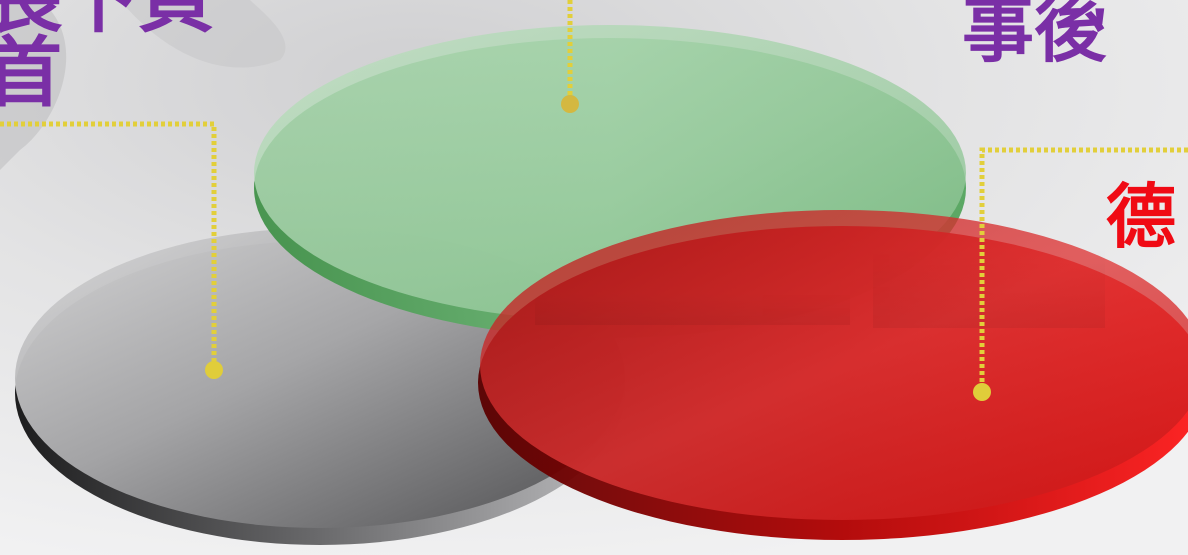 The width and height of the screenshot is (1188, 555). What do you see at coordinates (570, 104) in the screenshot?
I see `connector-top-dot` at bounding box center [570, 104].